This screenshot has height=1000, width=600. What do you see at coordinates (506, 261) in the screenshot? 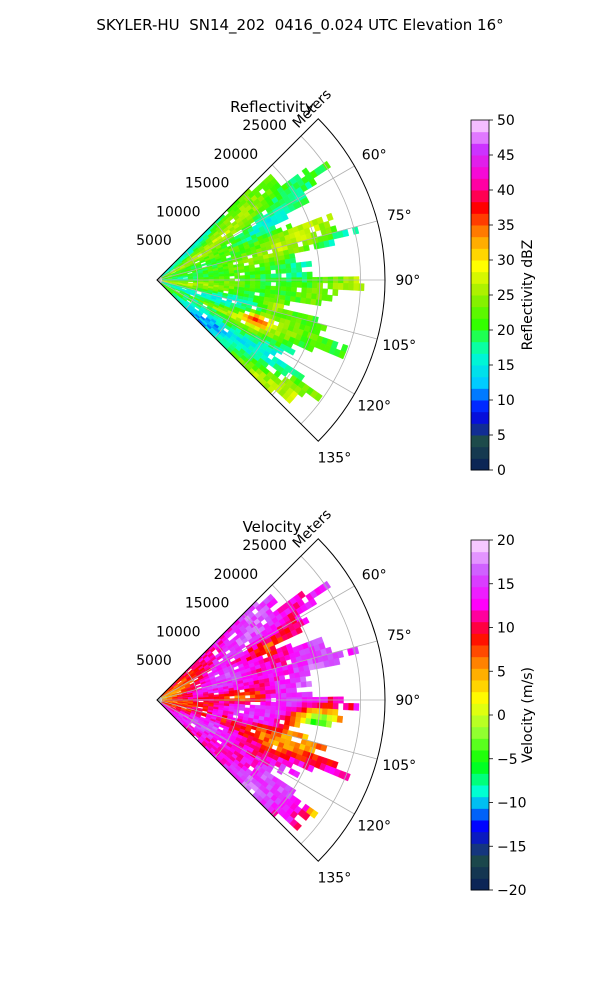
I see `reflectivity-colorbar-tick-label: 30` at bounding box center [506, 261].